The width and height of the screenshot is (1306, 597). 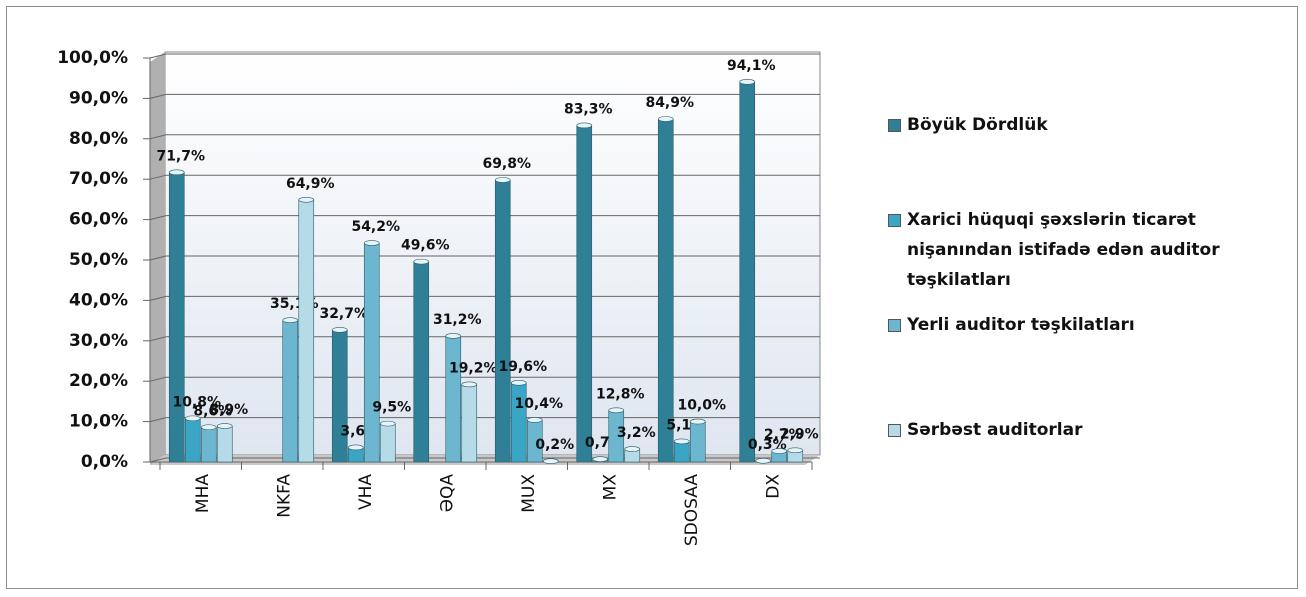 I want to click on y-tick-label: 90,0%, so click(x=98, y=98).